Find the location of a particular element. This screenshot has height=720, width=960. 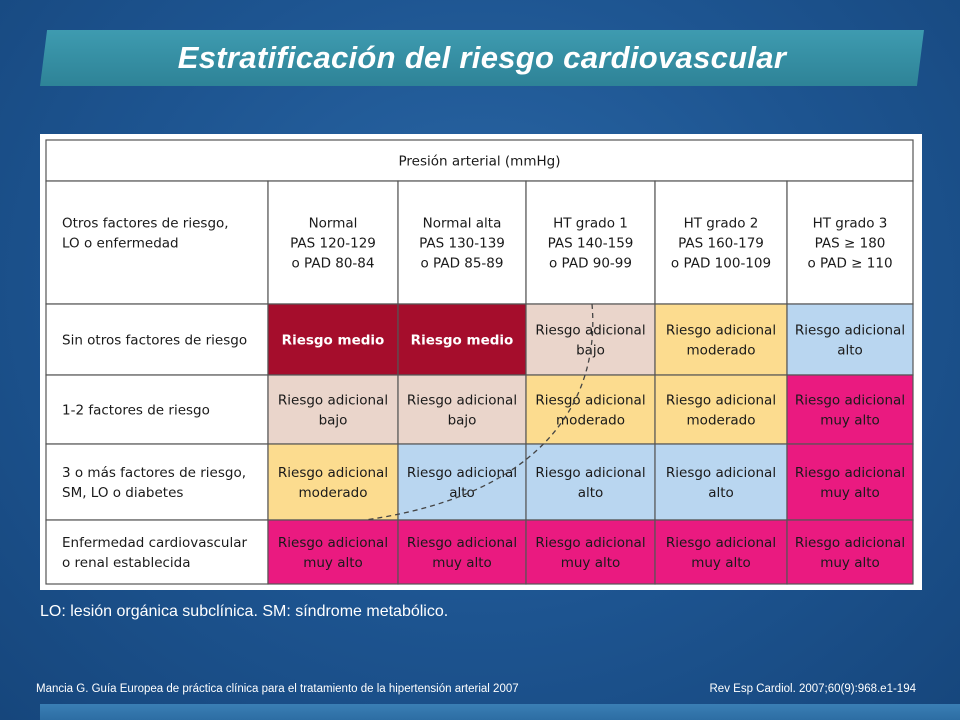

corner-header-label: Otros factores de riesgo, is located at coordinates (145, 224).